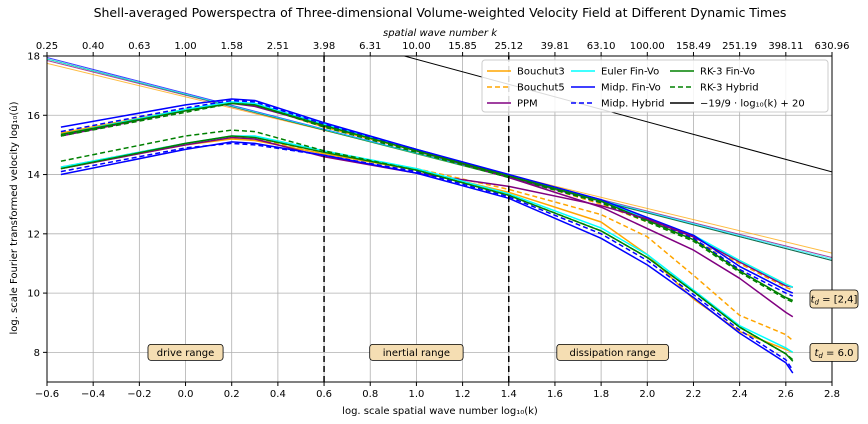 The height and width of the screenshot is (424, 868). What do you see at coordinates (651, 247) in the screenshot?
I see `series-line` at bounding box center [651, 247].